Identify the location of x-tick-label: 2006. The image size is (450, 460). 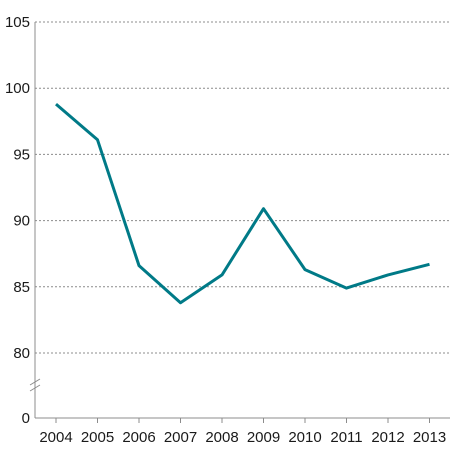
(138, 437).